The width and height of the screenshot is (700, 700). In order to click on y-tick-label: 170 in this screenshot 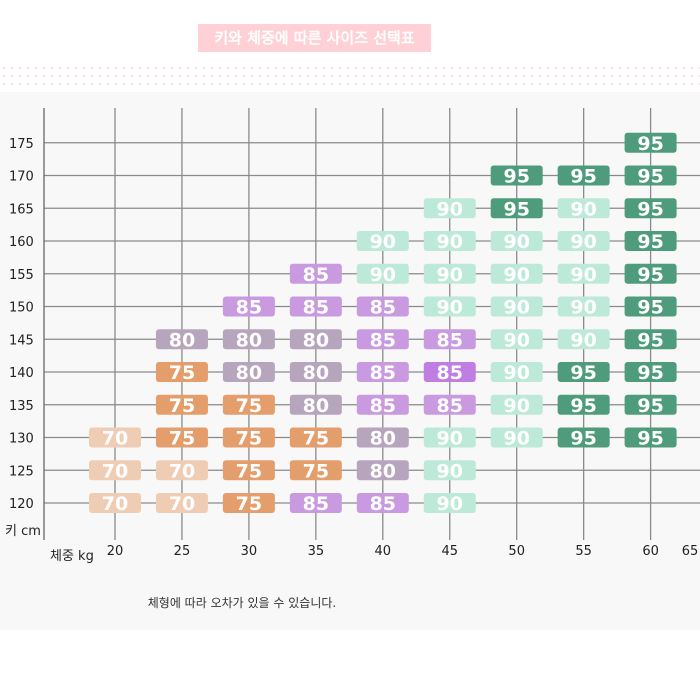, I will do `click(21, 177)`.